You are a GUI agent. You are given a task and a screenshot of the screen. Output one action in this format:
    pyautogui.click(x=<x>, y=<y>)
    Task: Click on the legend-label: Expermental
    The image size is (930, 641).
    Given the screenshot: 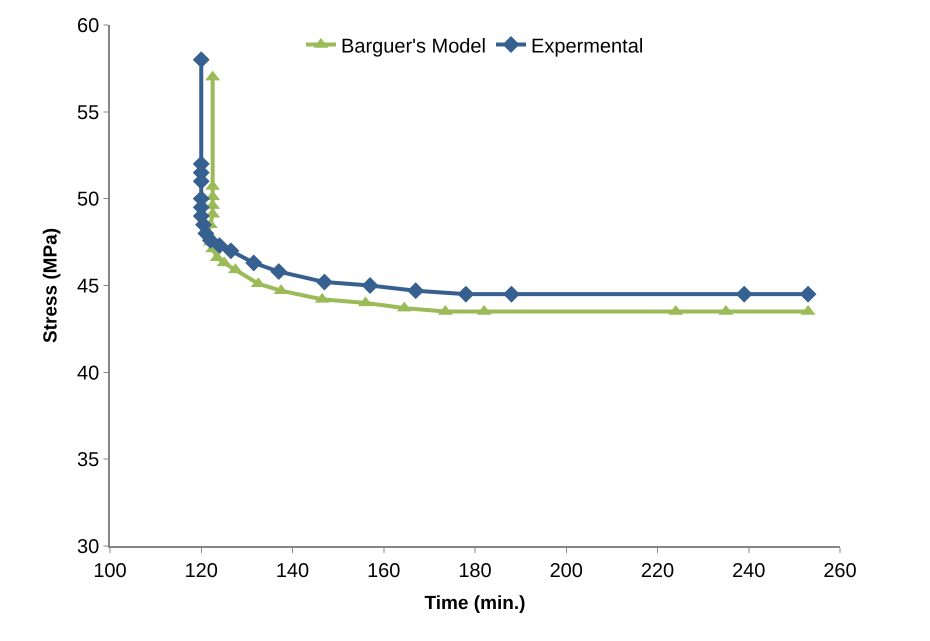 What is the action you would take?
    pyautogui.click(x=587, y=46)
    